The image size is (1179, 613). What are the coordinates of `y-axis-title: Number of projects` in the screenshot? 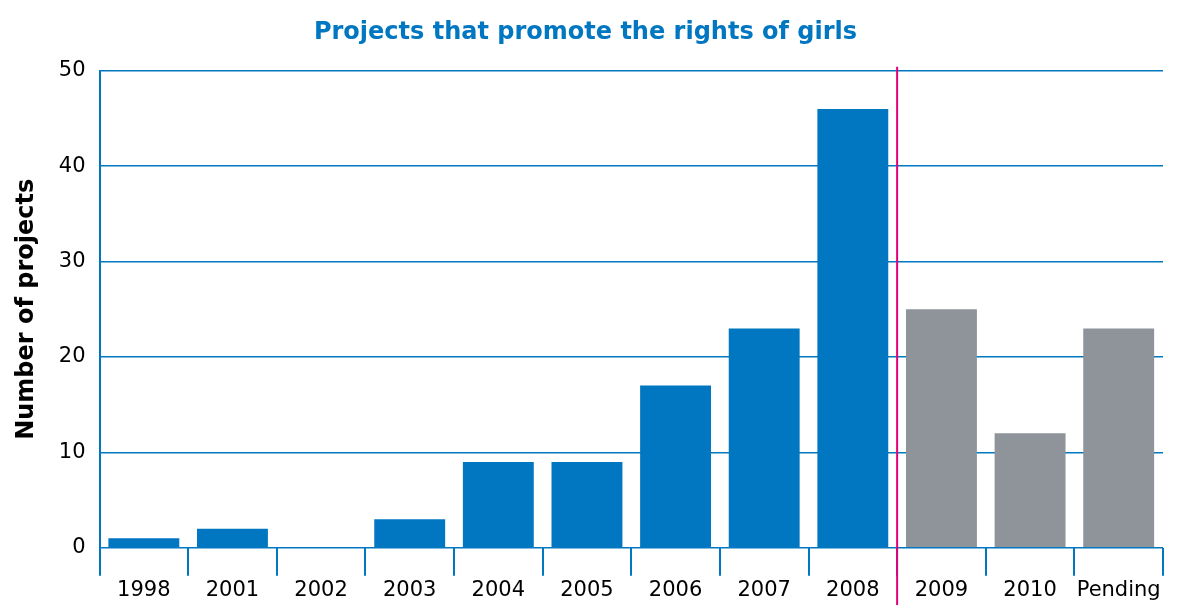 It's located at (24, 309).